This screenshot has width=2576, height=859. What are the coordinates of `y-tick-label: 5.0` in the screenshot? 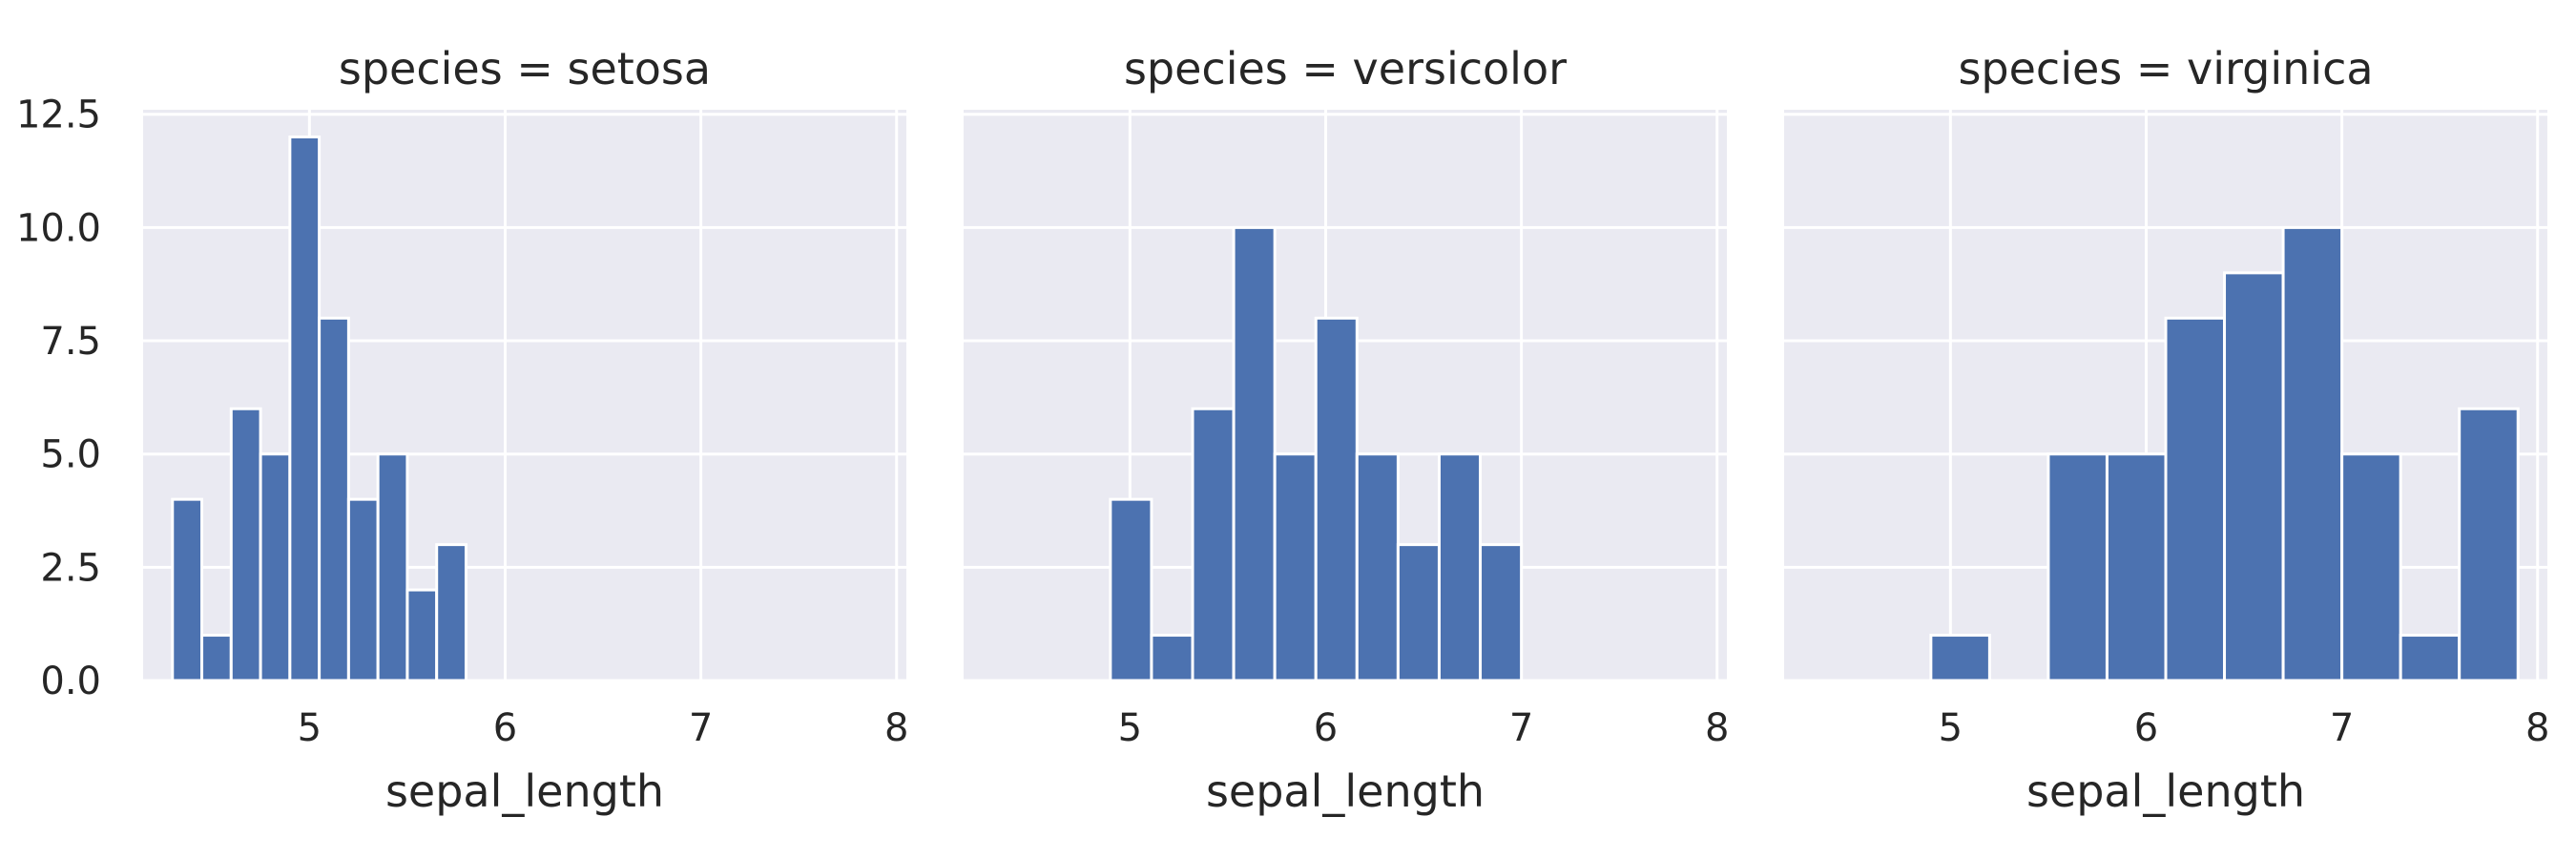 It's located at (70, 455).